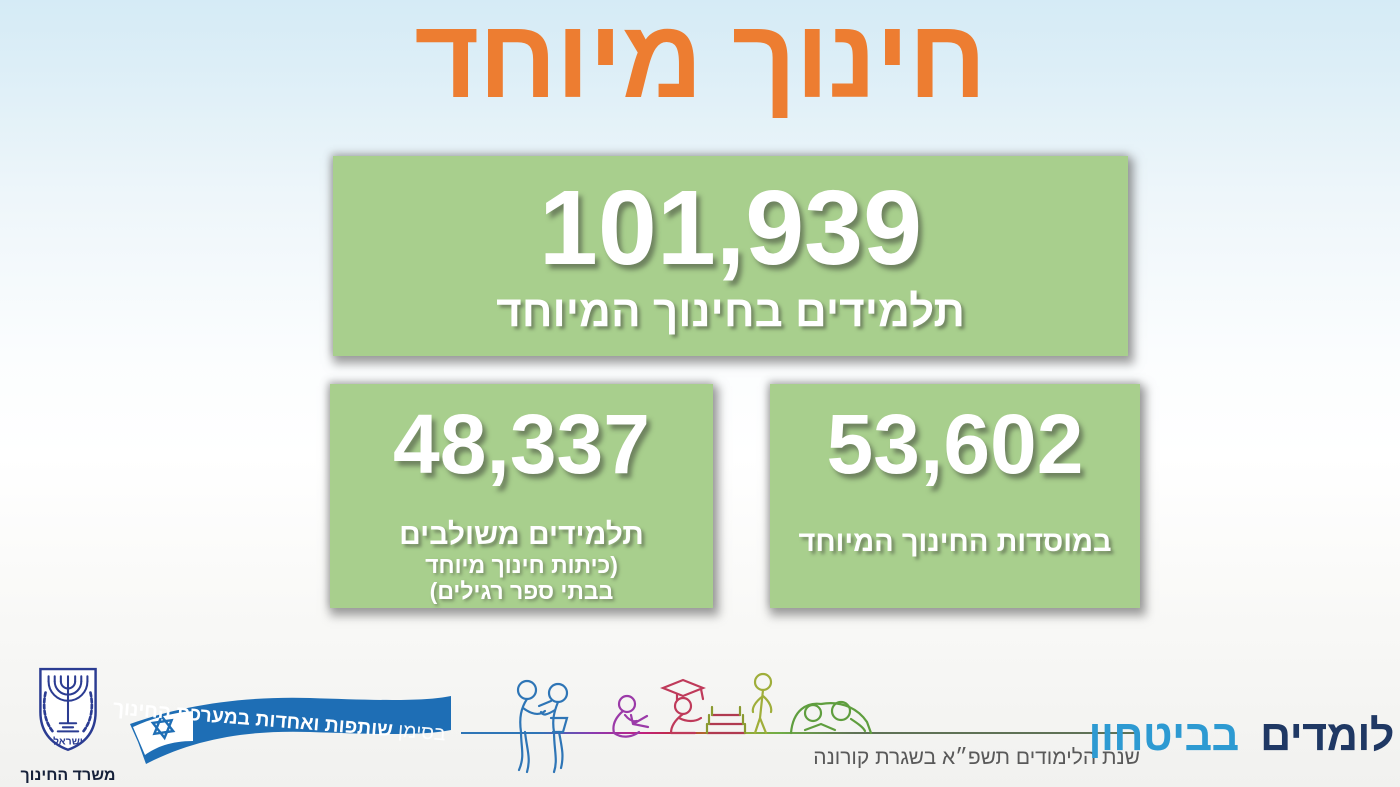  Describe the element at coordinates (521, 591) in the screenshot. I see `integrated-students-subline2: בבתי ספר רגילים)` at that location.